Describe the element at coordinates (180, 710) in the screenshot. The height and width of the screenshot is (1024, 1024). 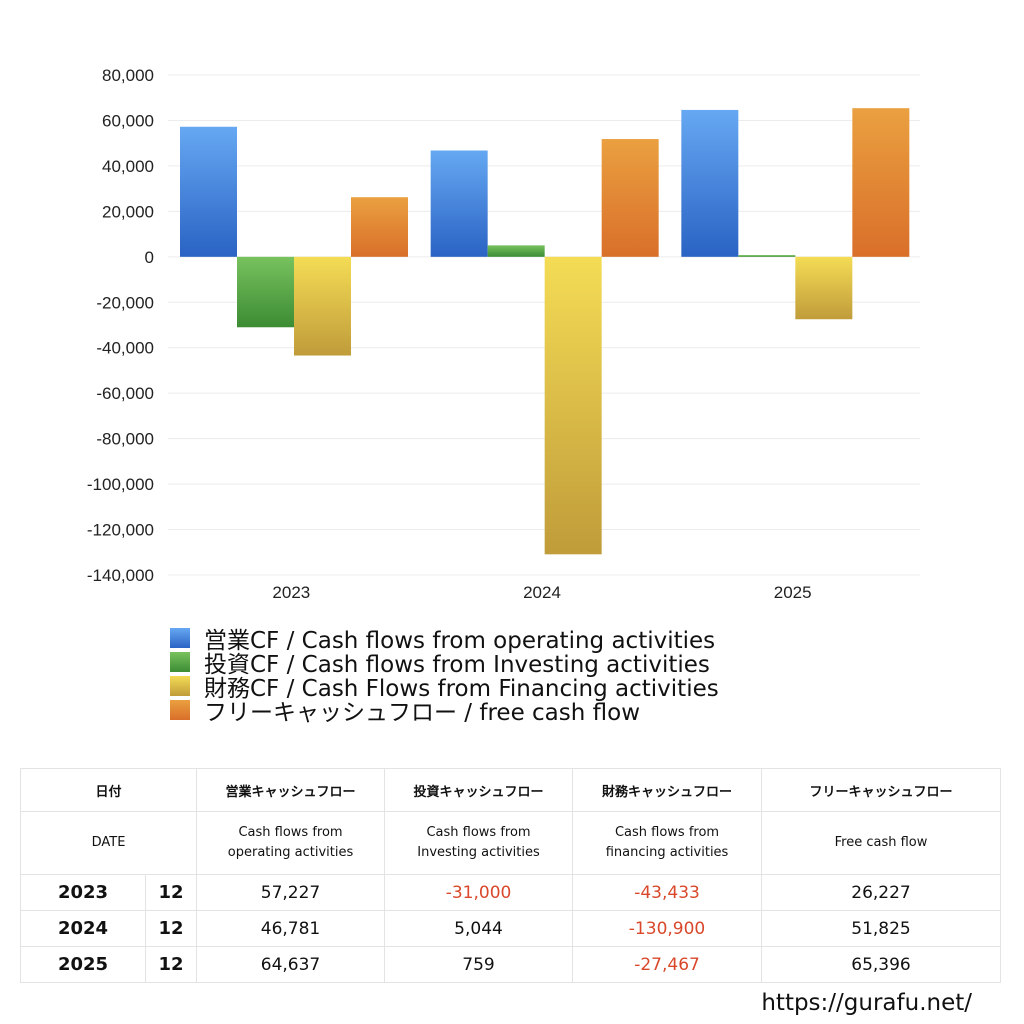
I see `legend-swatch-free` at that location.